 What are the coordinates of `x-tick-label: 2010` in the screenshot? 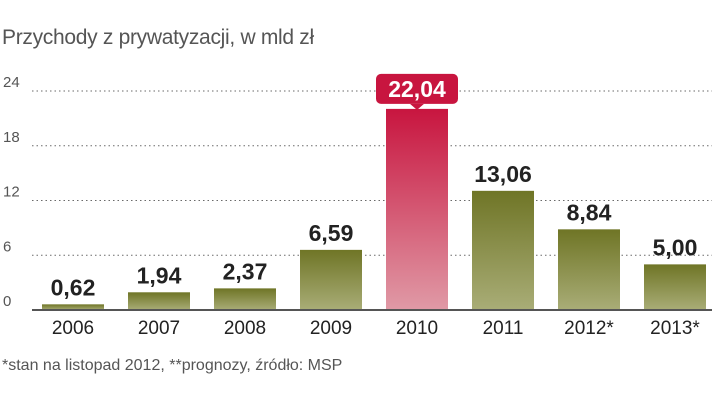 It's located at (417, 328).